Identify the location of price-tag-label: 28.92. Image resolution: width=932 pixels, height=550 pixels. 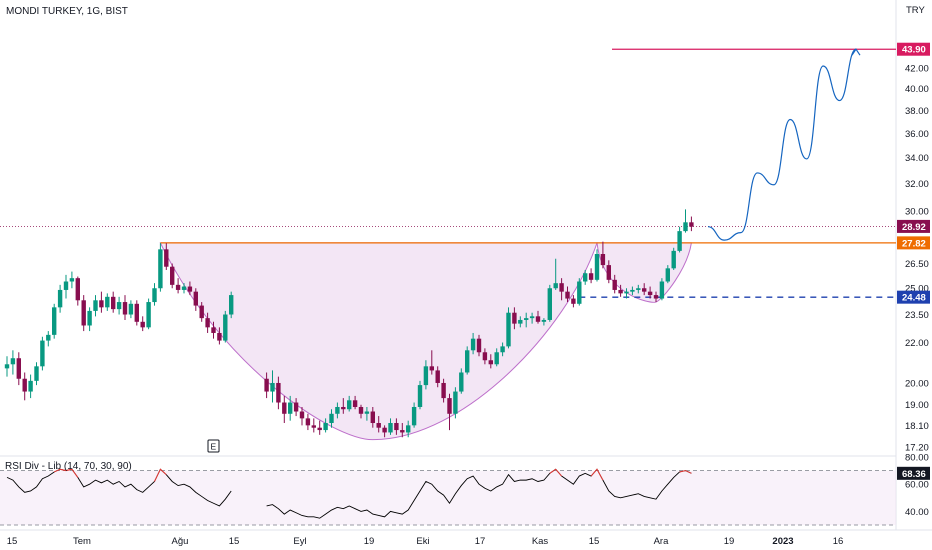
(914, 227).